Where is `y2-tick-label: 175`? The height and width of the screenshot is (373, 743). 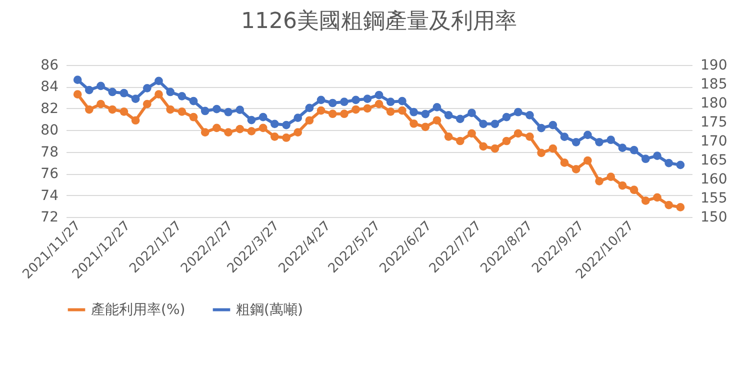 y2-tick-label: 175 is located at coordinates (714, 122).